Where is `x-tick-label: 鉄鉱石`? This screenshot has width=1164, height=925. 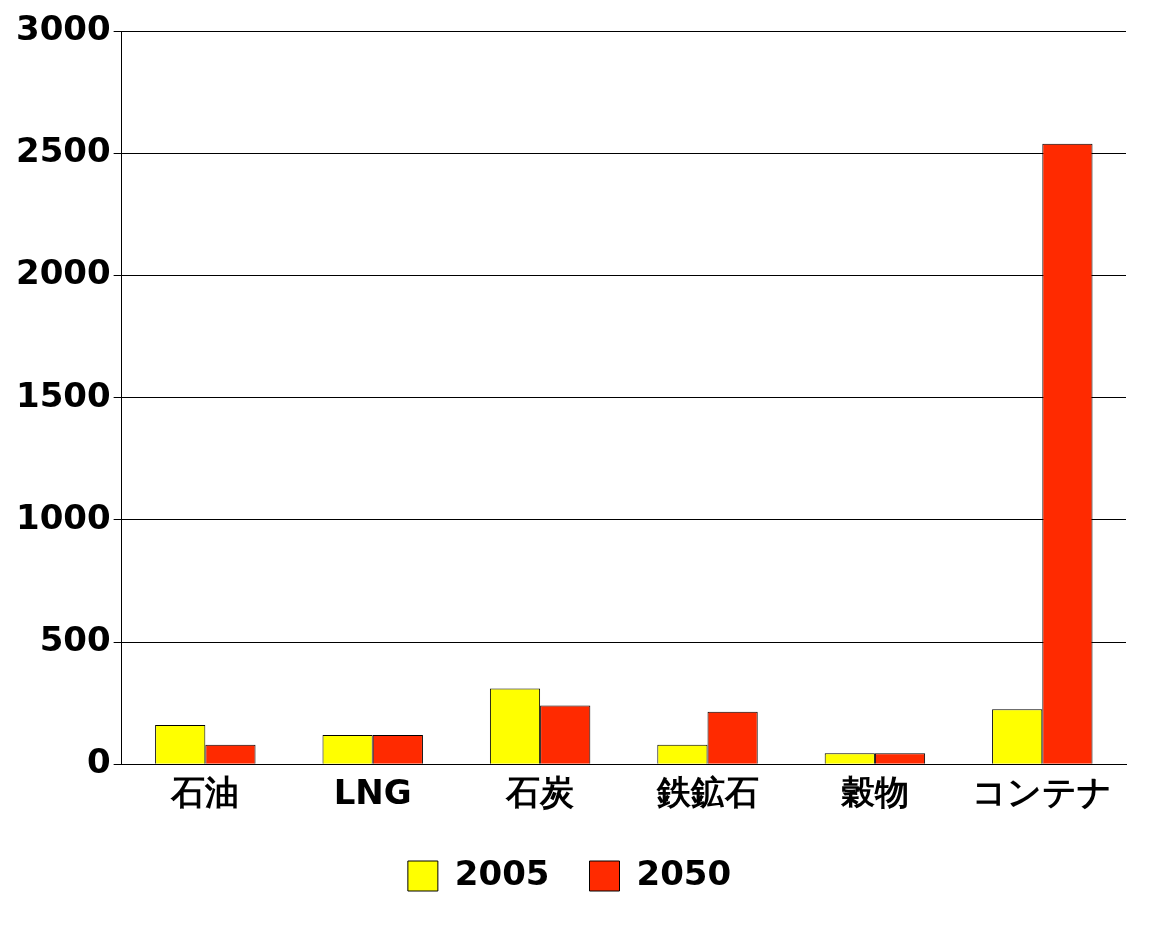 x-tick-label: 鉄鉱石 is located at coordinates (707, 792).